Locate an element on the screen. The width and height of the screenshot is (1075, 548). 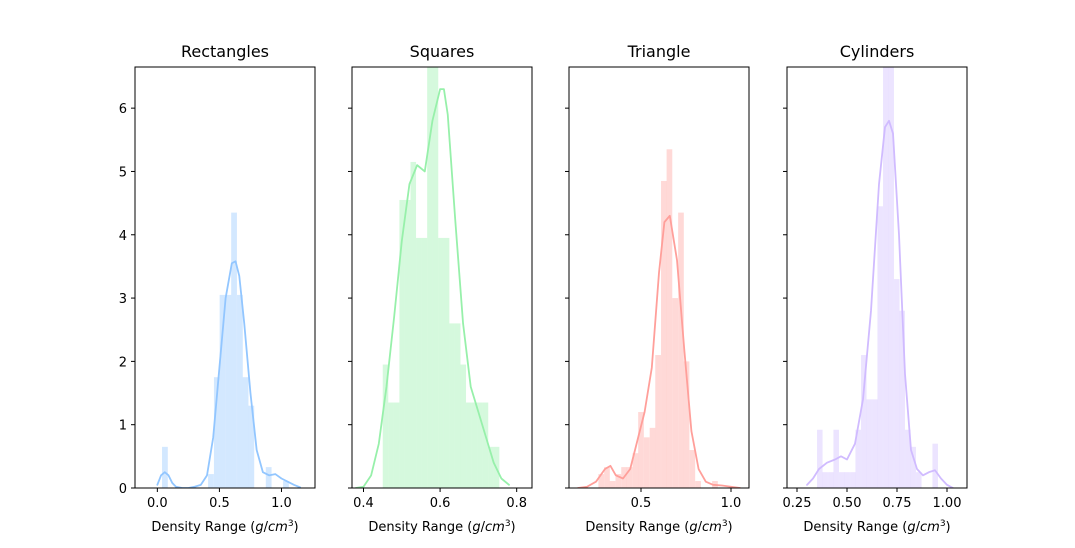
y-tick-label: 5 is located at coordinates (123, 172).